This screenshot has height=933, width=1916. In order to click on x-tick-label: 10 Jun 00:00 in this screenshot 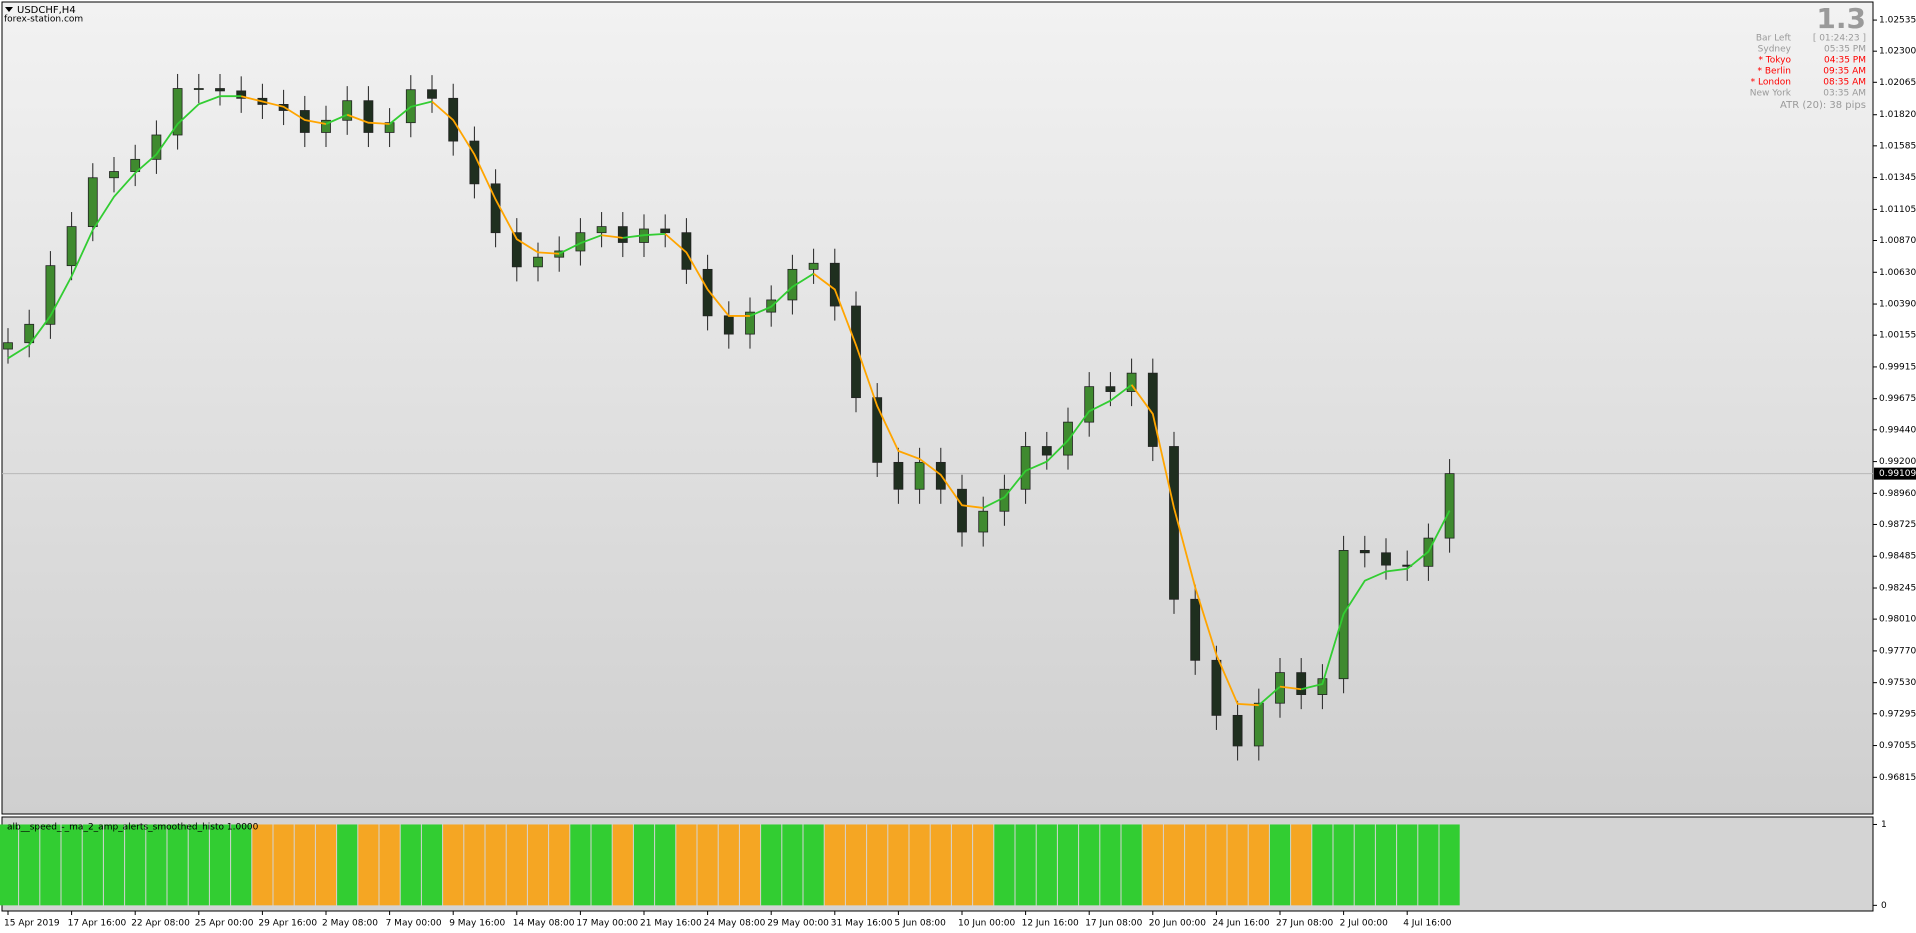, I will do `click(986, 924)`.